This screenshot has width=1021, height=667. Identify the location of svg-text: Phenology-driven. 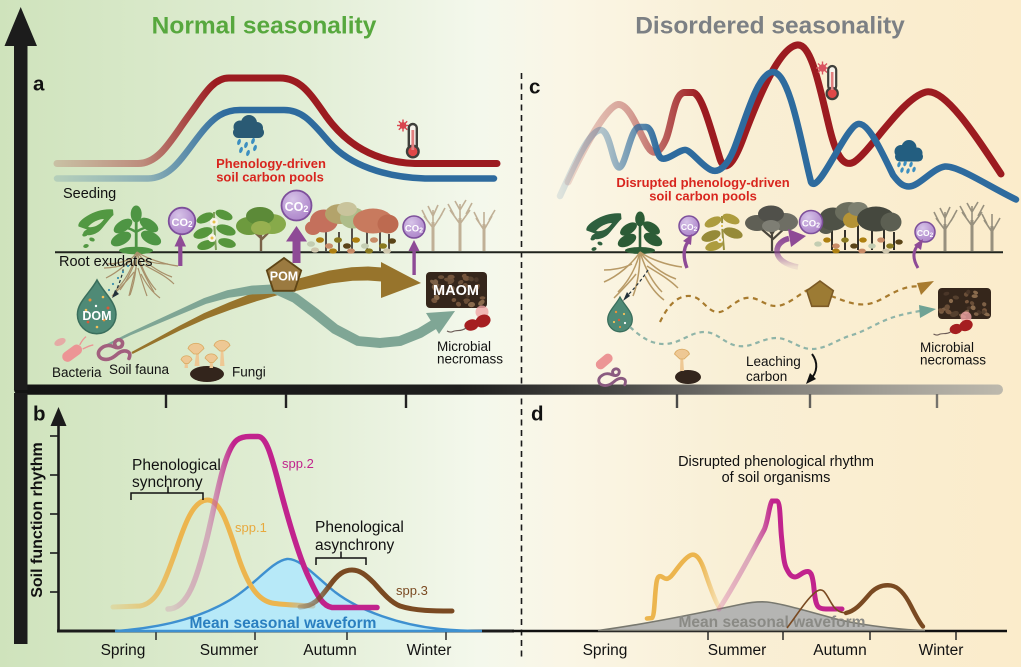
(271, 163).